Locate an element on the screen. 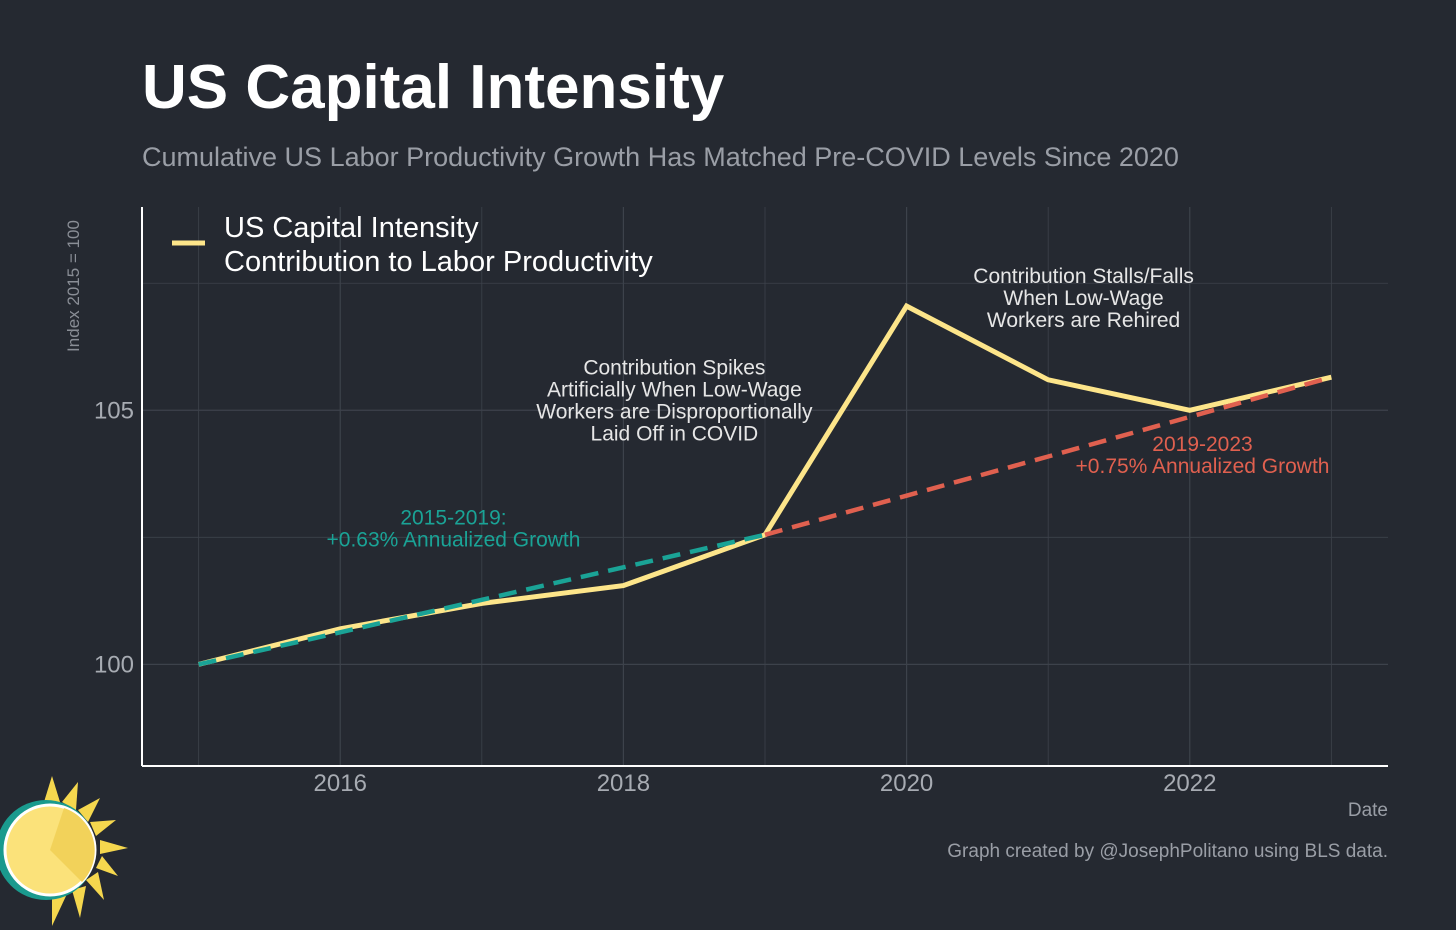 The image size is (1456, 930). annotation-line: Contribution Spikes is located at coordinates (674, 368).